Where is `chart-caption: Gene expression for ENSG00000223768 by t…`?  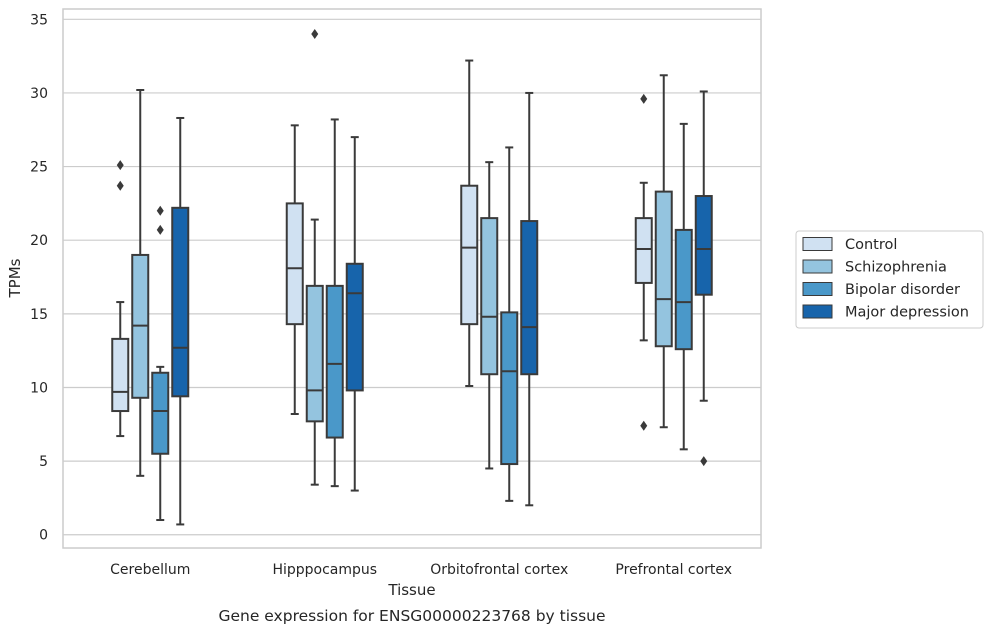 chart-caption: Gene expression for ENSG00000223768 by t… is located at coordinates (411, 616).